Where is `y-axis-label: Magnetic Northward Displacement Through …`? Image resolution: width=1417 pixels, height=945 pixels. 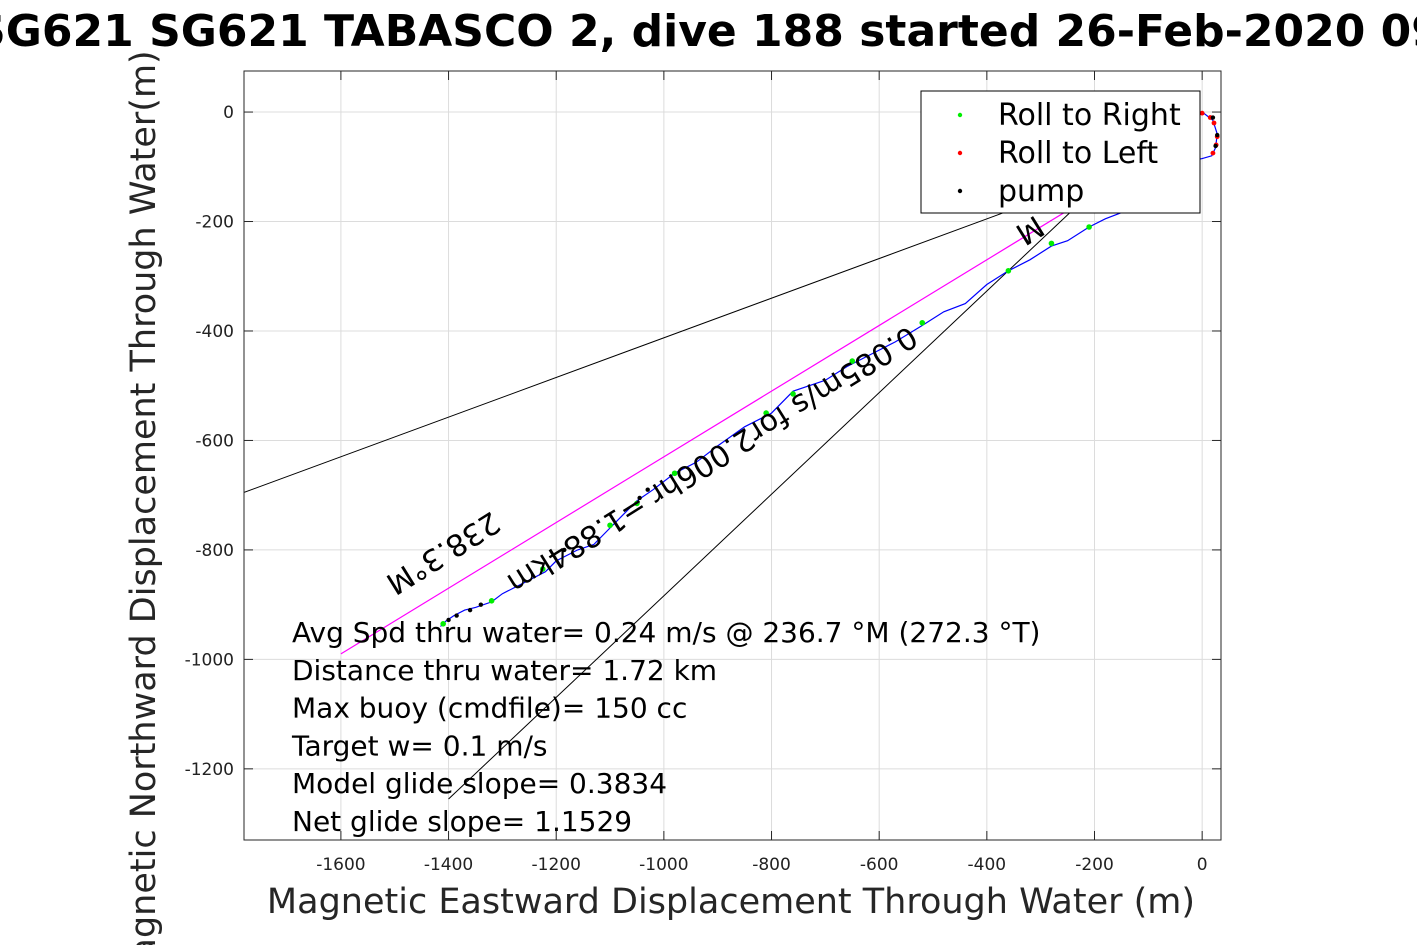 y-axis-label: Magnetic Northward Displacement Through … is located at coordinates (144, 497).